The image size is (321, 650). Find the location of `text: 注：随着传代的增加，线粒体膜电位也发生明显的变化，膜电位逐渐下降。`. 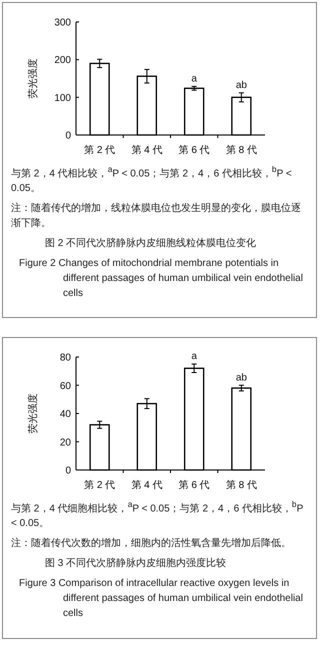

text: 注：随着传代的增加，线粒体膜电位也发生明显的变化，膜电位逐渐下降。 is located at coordinates (156, 217).